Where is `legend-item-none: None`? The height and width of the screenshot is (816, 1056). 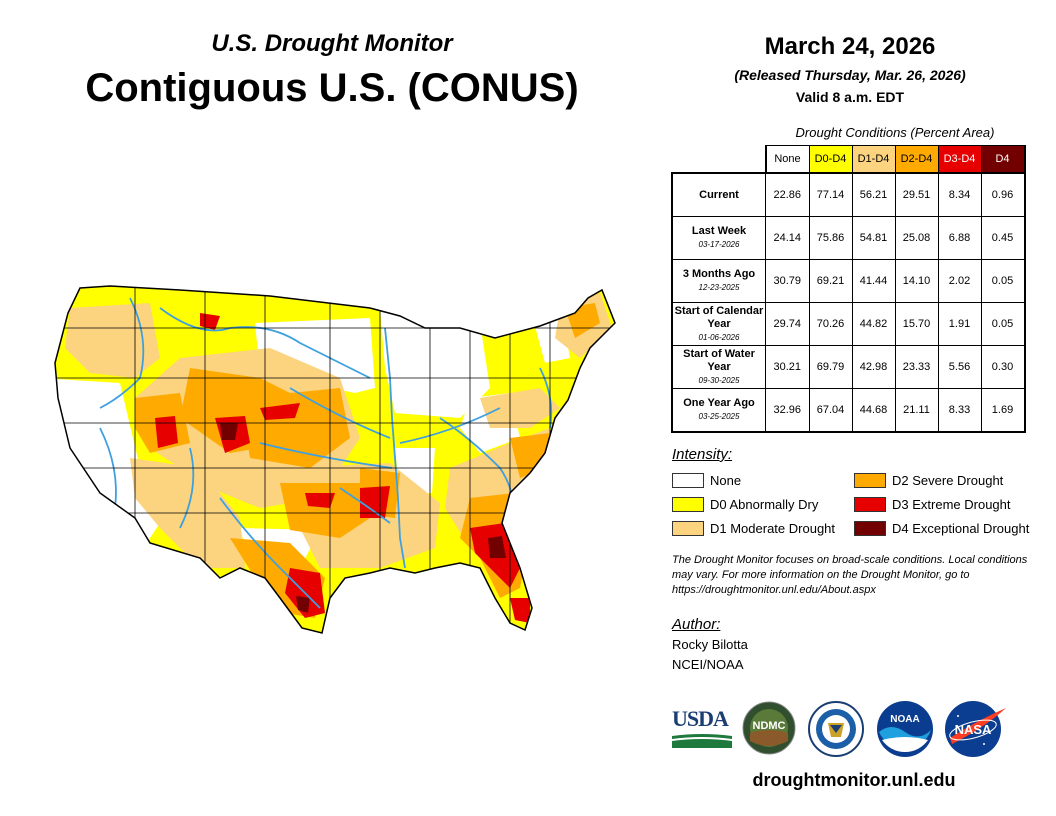
legend-item-none: None is located at coordinates (706, 480).